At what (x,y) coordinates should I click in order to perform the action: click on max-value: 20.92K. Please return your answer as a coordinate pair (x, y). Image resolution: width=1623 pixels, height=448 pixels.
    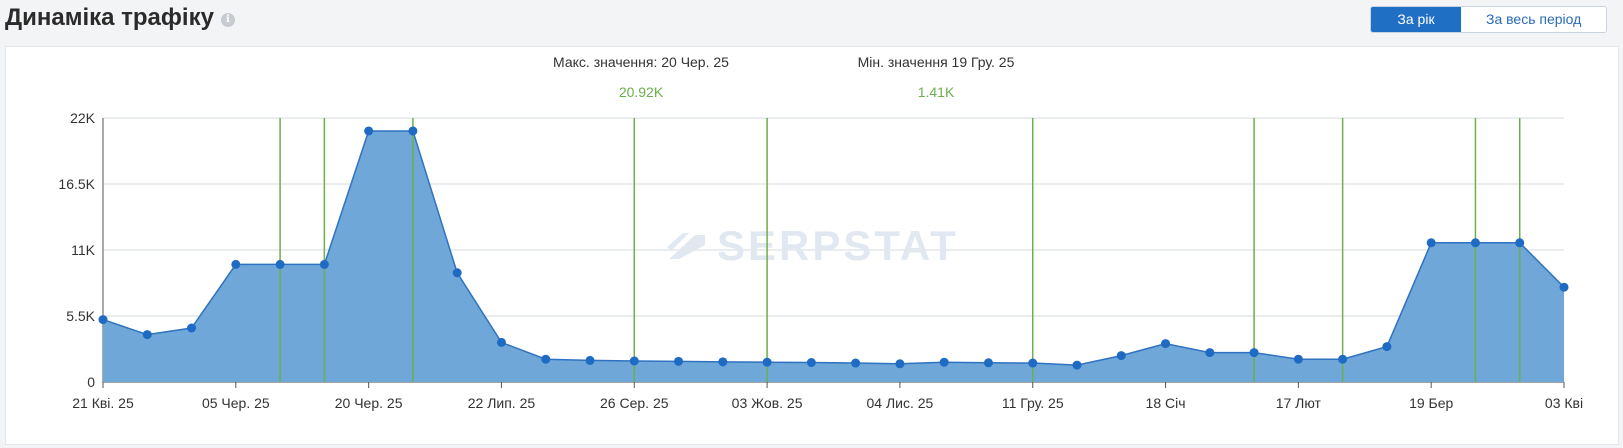
    Looking at the image, I should click on (641, 92).